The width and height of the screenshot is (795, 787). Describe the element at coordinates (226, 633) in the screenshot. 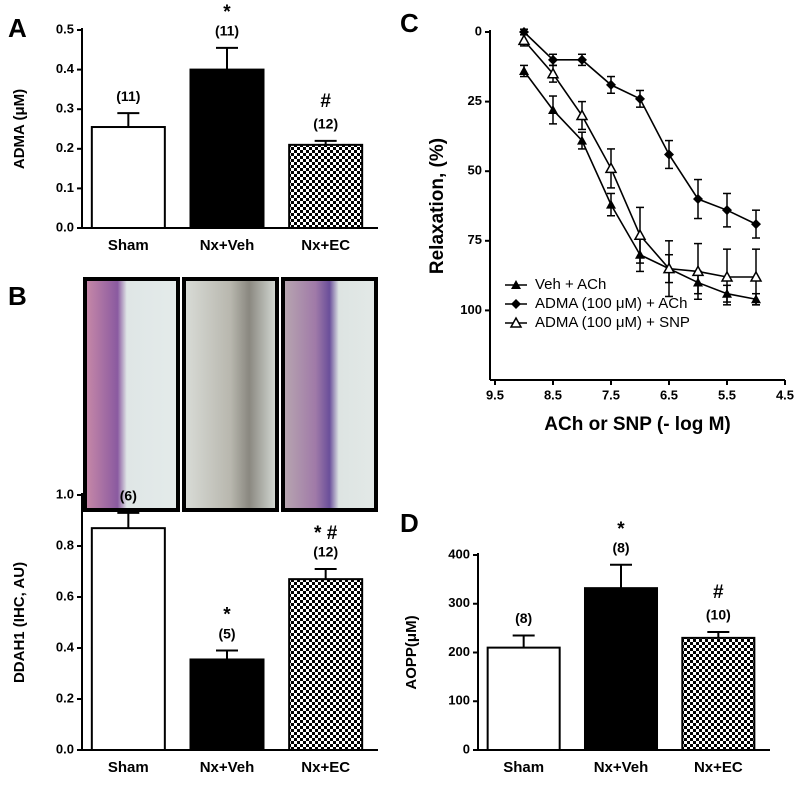

I see `annotation: (5)` at that location.